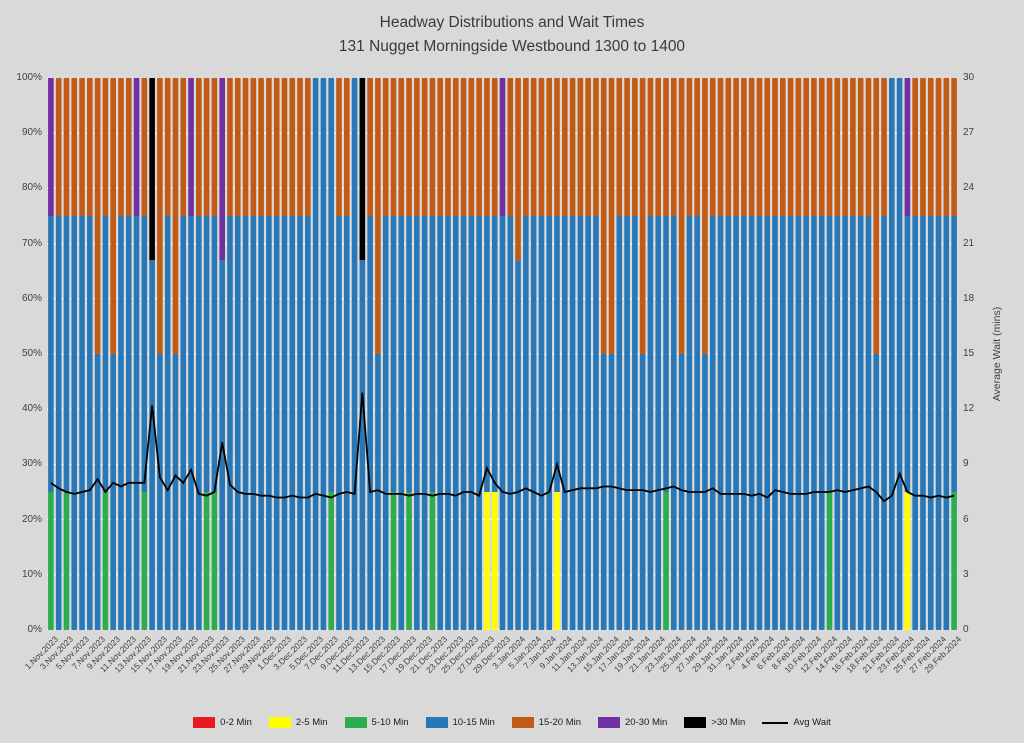 The width and height of the screenshot is (1024, 743). I want to click on y-right-tick-label: 0, so click(966, 629).